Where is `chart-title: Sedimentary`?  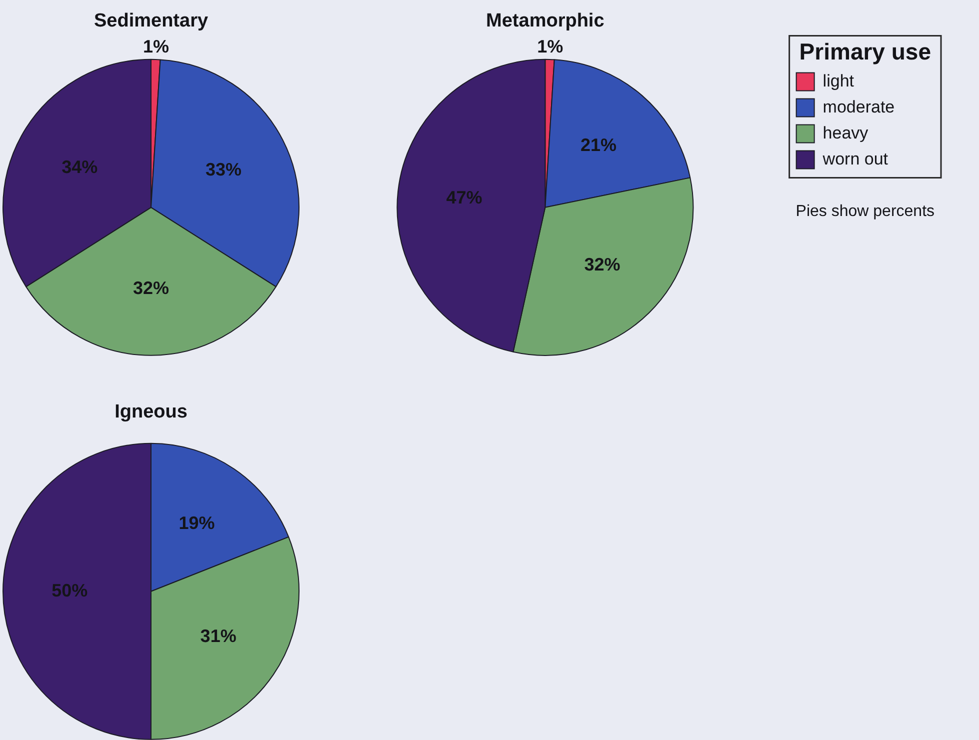
chart-title: Sedimentary is located at coordinates (151, 21).